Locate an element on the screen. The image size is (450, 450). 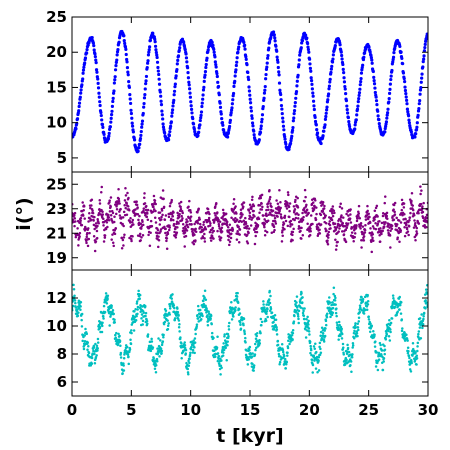
series-middle is located at coordinates (250, 219).